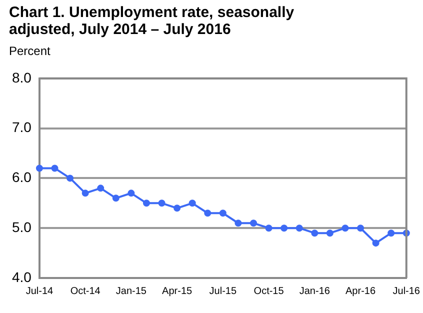 This screenshot has height=313, width=423. I want to click on y-tick-label: 8.0, so click(22, 77).